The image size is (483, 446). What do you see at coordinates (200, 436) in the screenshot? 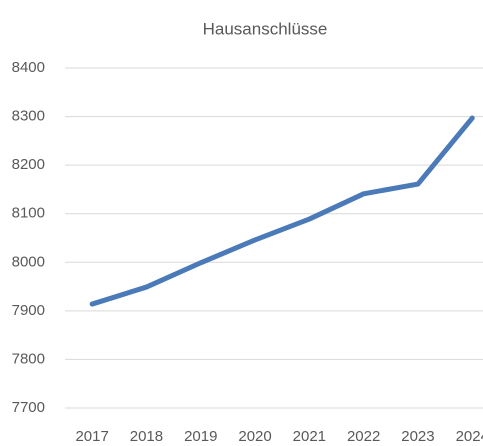
I see `x-tick-label: 2019` at bounding box center [200, 436].